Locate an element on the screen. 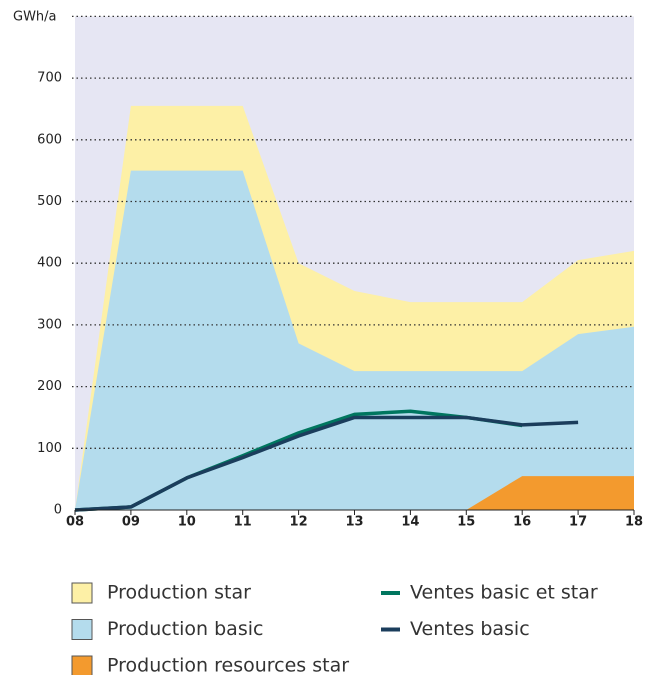 Image resolution: width=654 pixels, height=675 pixels. y-tick-label: 700 is located at coordinates (49, 78).